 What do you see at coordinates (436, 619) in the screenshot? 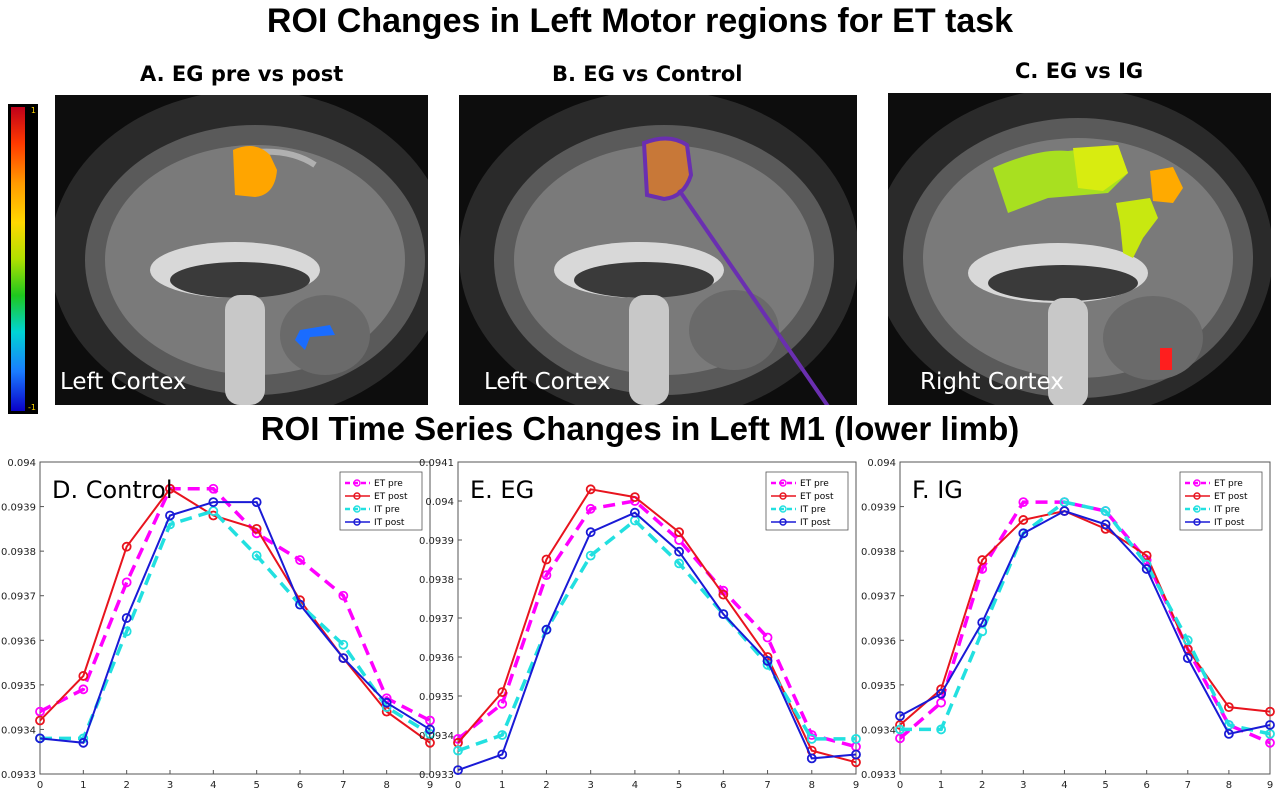
I see `y-tick-label: 0.0937` at bounding box center [436, 619].